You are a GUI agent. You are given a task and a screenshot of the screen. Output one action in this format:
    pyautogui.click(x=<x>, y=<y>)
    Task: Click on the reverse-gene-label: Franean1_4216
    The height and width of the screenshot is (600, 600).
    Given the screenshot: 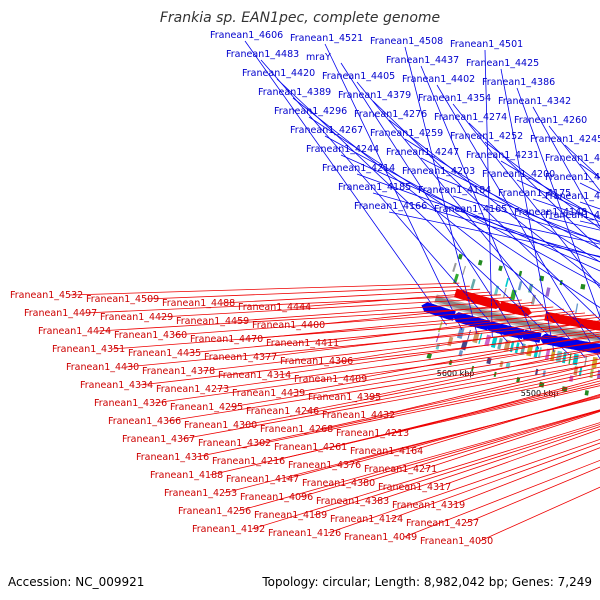 What is the action you would take?
    pyautogui.click(x=248, y=461)
    